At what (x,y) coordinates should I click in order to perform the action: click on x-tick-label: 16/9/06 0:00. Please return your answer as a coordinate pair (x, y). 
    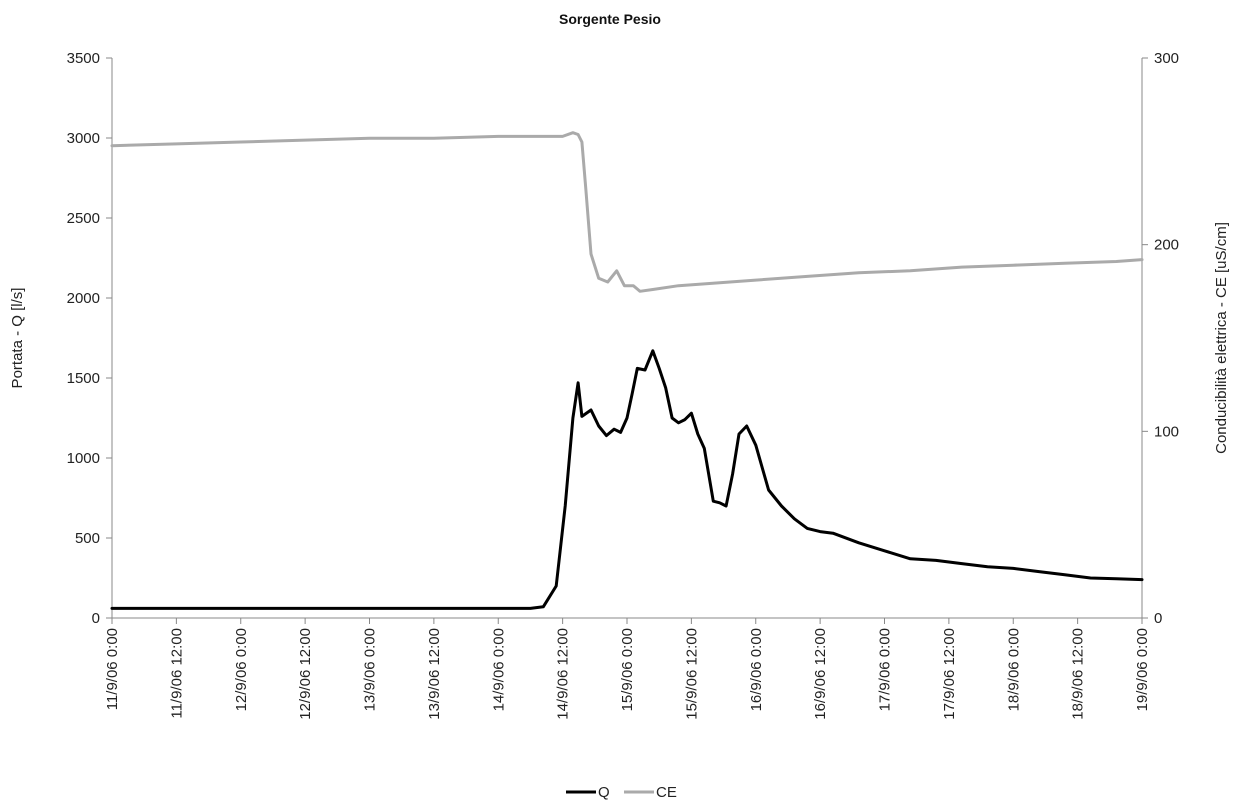
    Looking at the image, I should click on (756, 669).